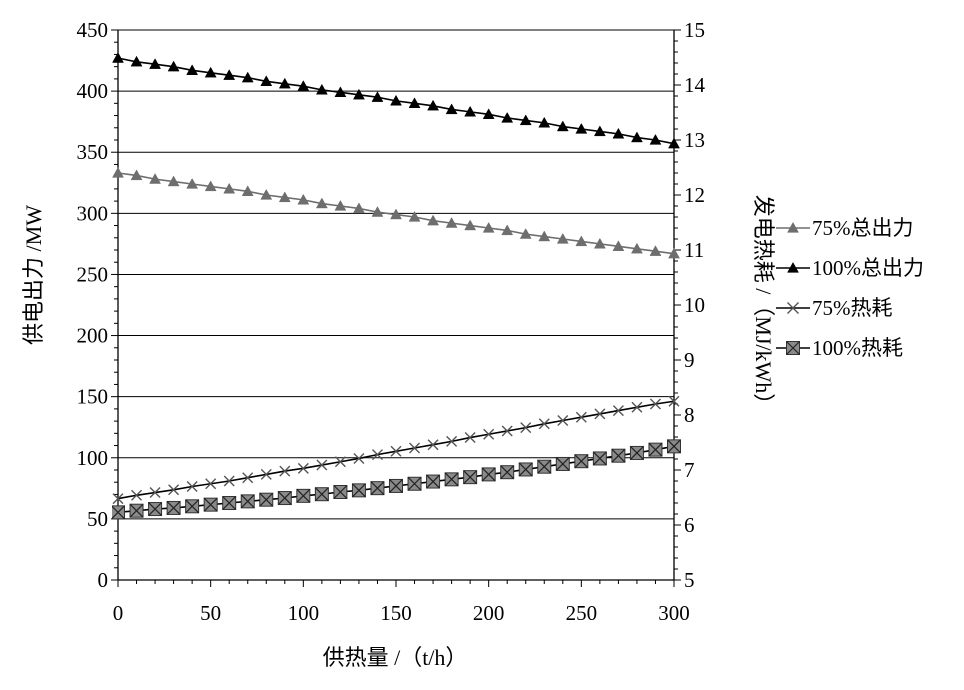 Image resolution: width=964 pixels, height=690 pixels. I want to click on x-tick-label: 250, so click(582, 613).